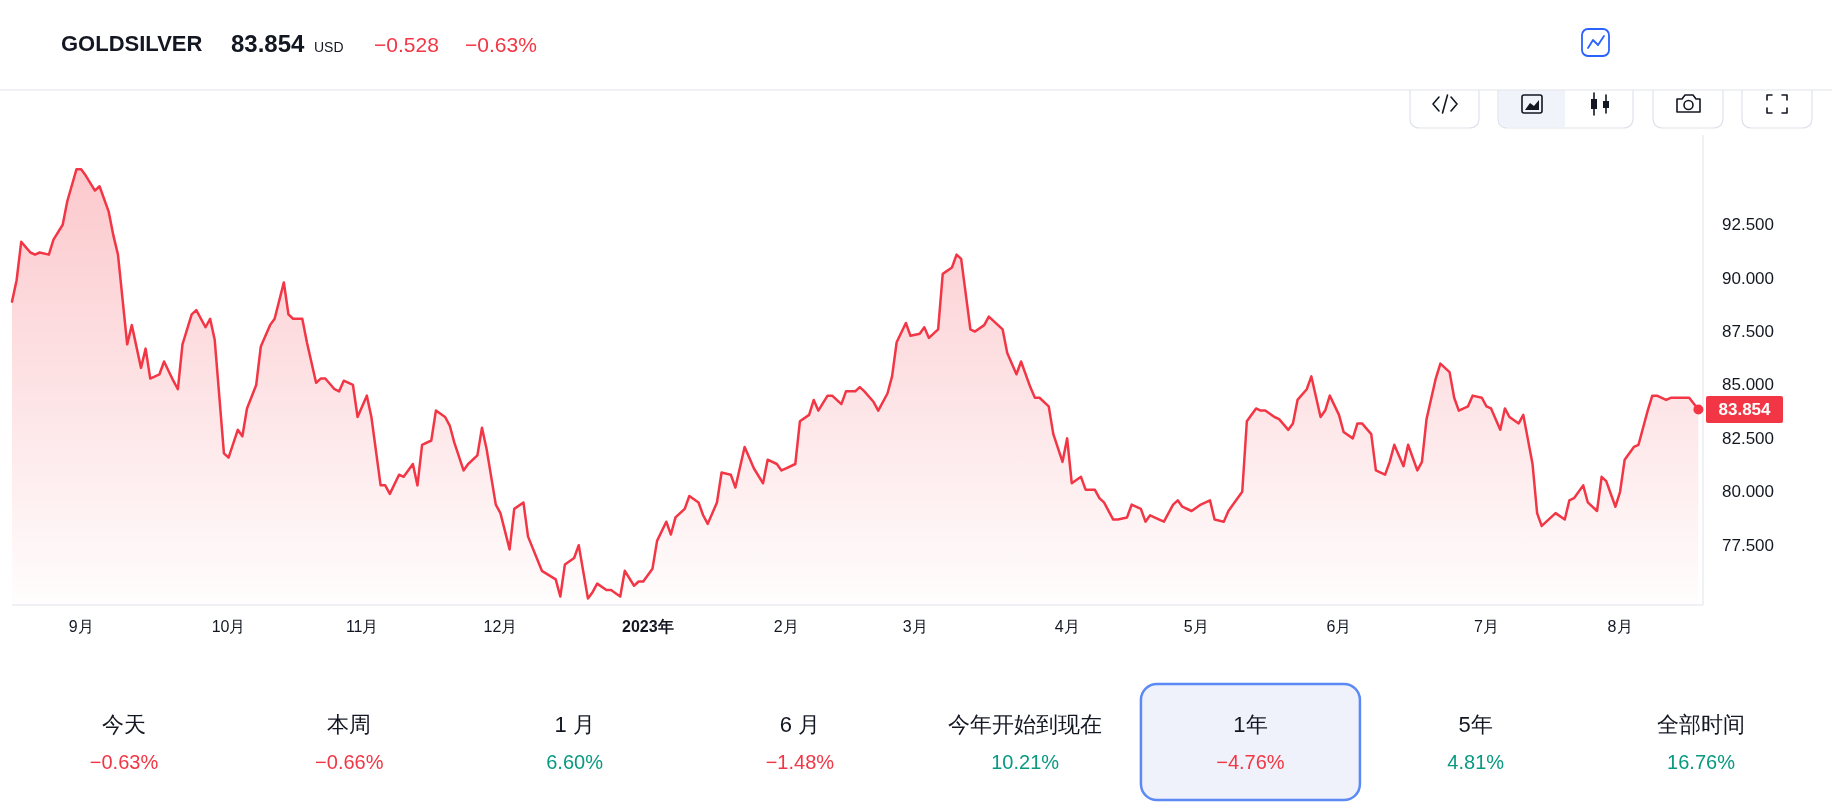 Image resolution: width=1832 pixels, height=807 pixels. Describe the element at coordinates (1339, 626) in the screenshot. I see `x-tick-label: 6月` at that location.